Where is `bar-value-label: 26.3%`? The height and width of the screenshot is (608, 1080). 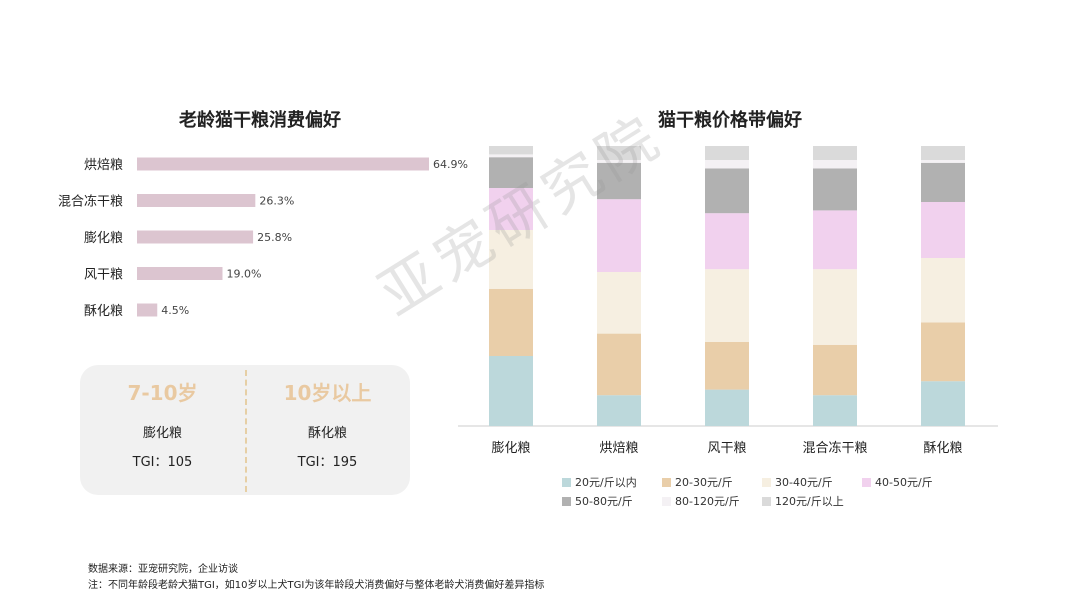
bar-value-label: 26.3% is located at coordinates (276, 201).